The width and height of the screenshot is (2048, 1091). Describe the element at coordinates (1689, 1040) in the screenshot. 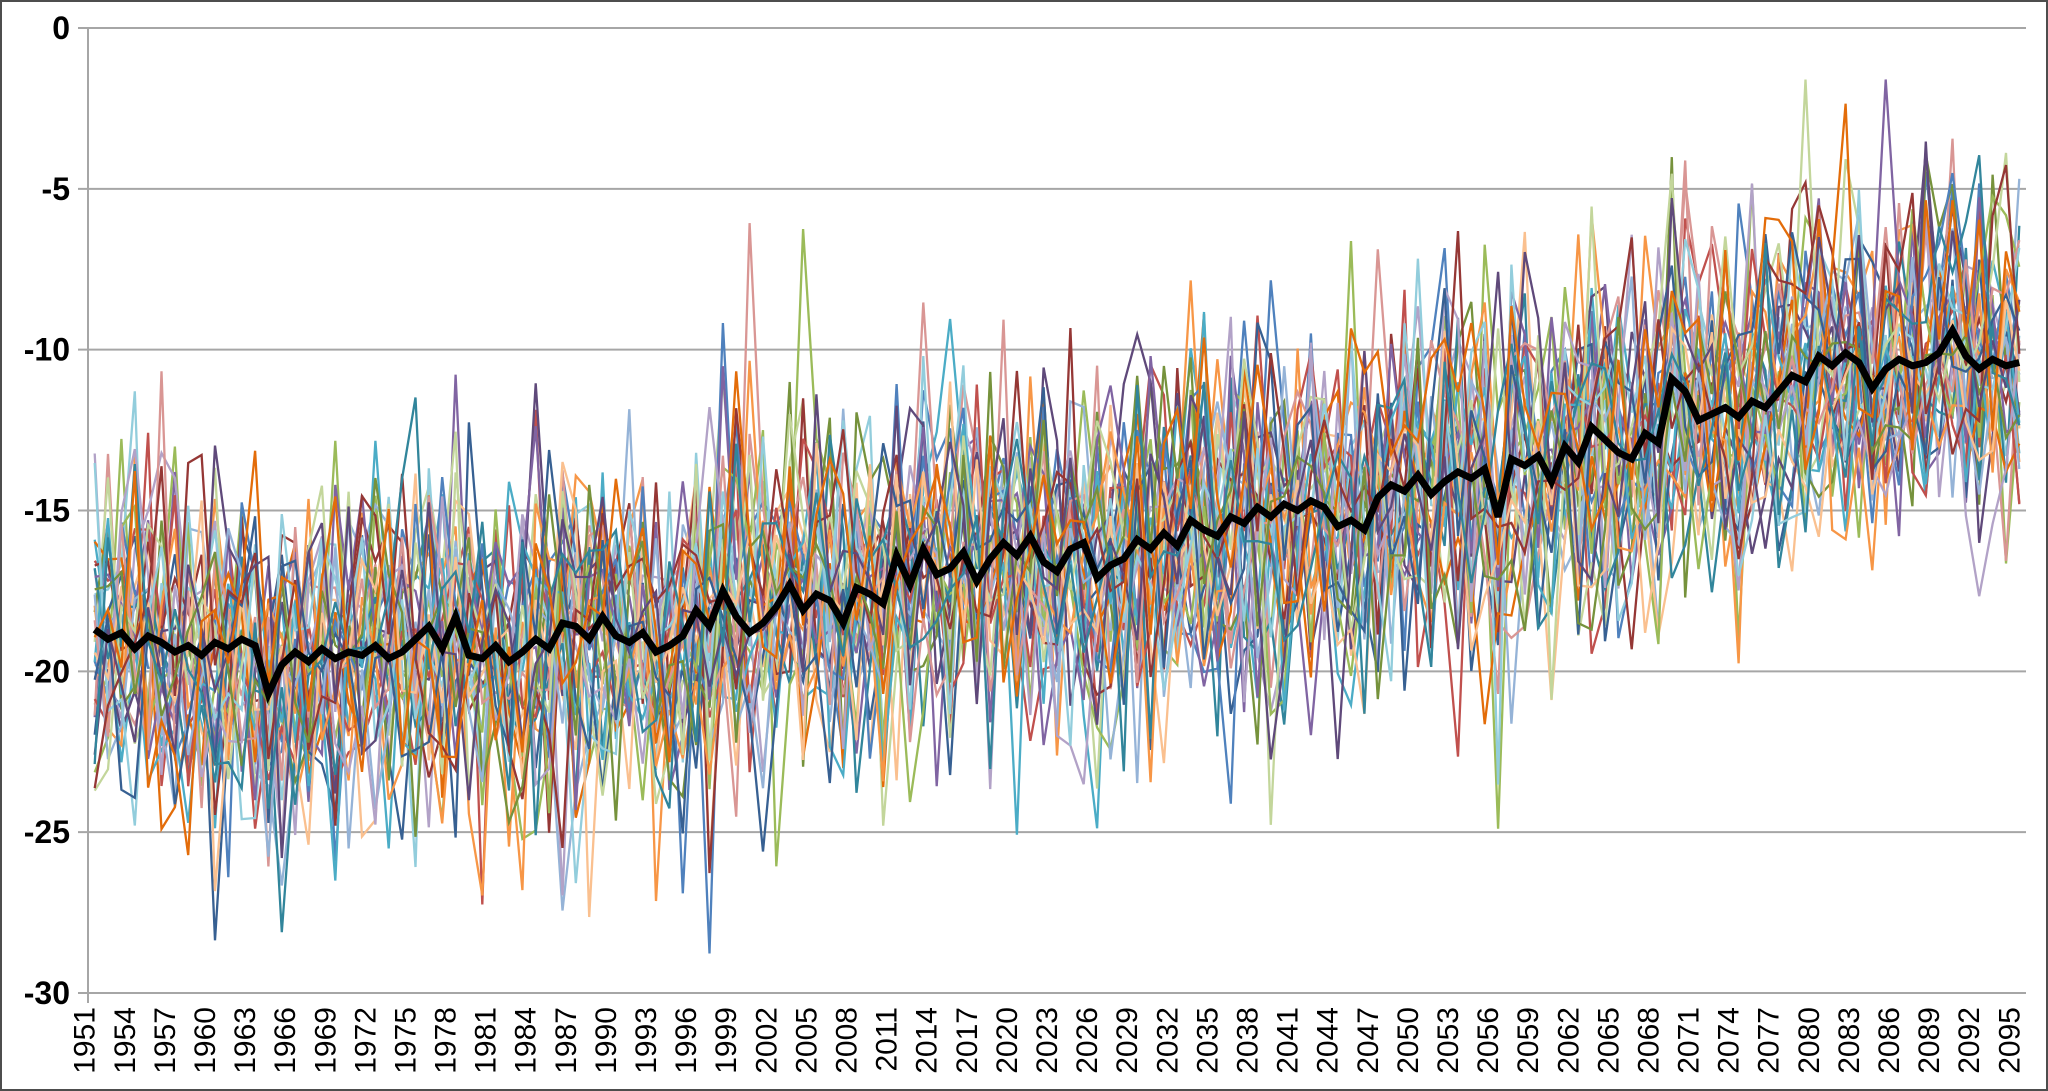

I see `x-tick-label: 2071` at that location.